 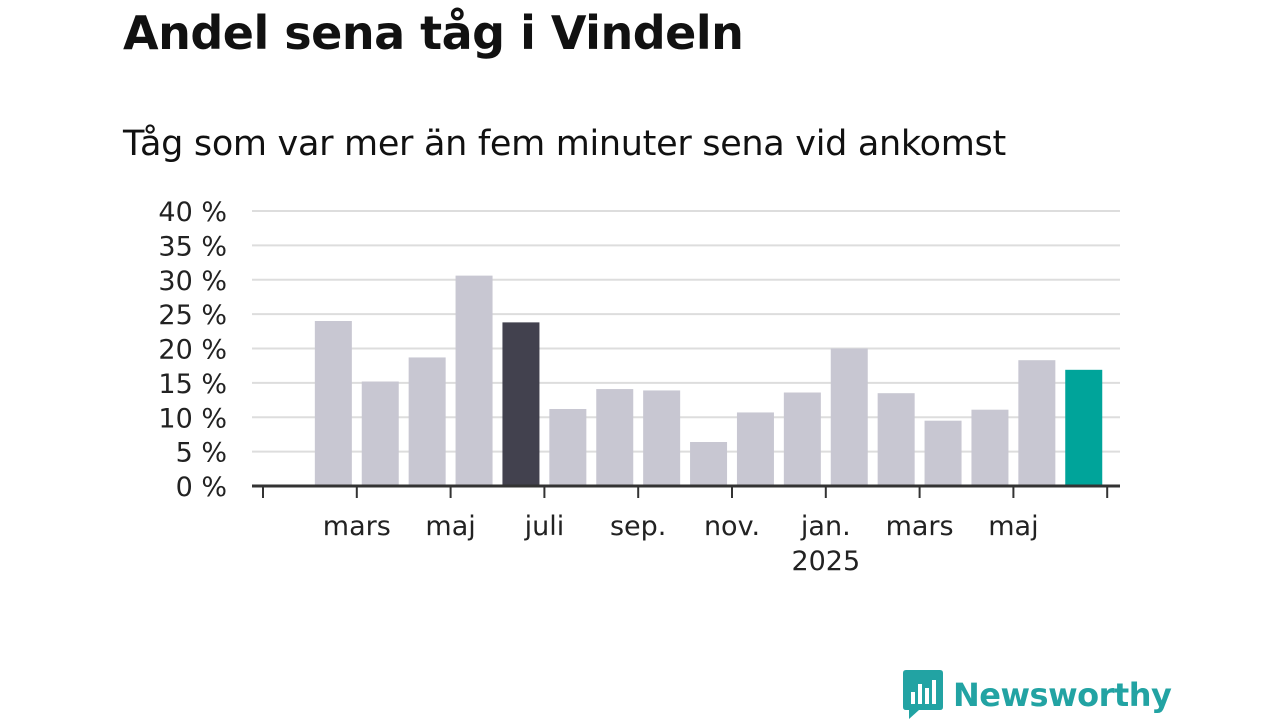 I want to click on y-tick-label: 40 %, so click(x=192, y=212).